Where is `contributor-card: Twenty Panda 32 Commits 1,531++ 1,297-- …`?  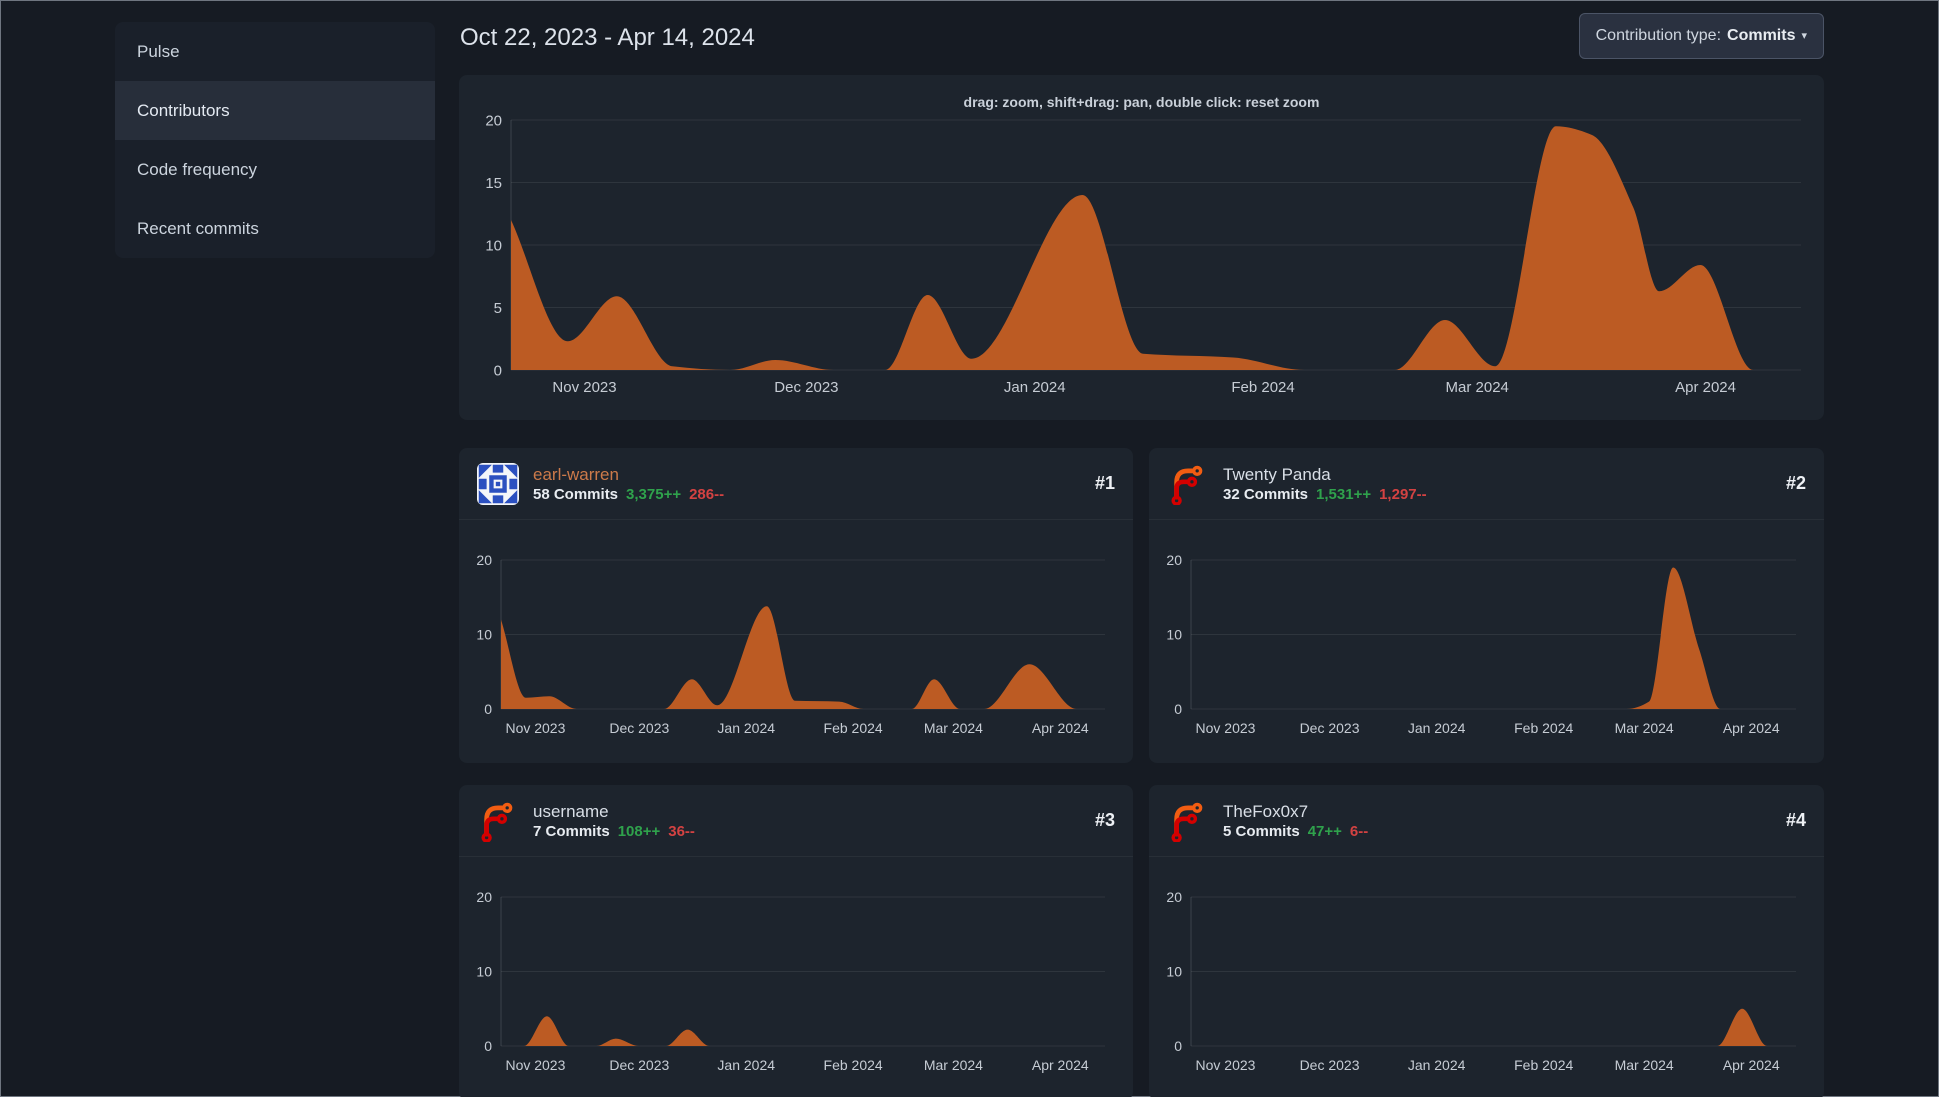 contributor-card: Twenty Panda 32 Commits 1,531++ 1,297-- … is located at coordinates (1486, 605).